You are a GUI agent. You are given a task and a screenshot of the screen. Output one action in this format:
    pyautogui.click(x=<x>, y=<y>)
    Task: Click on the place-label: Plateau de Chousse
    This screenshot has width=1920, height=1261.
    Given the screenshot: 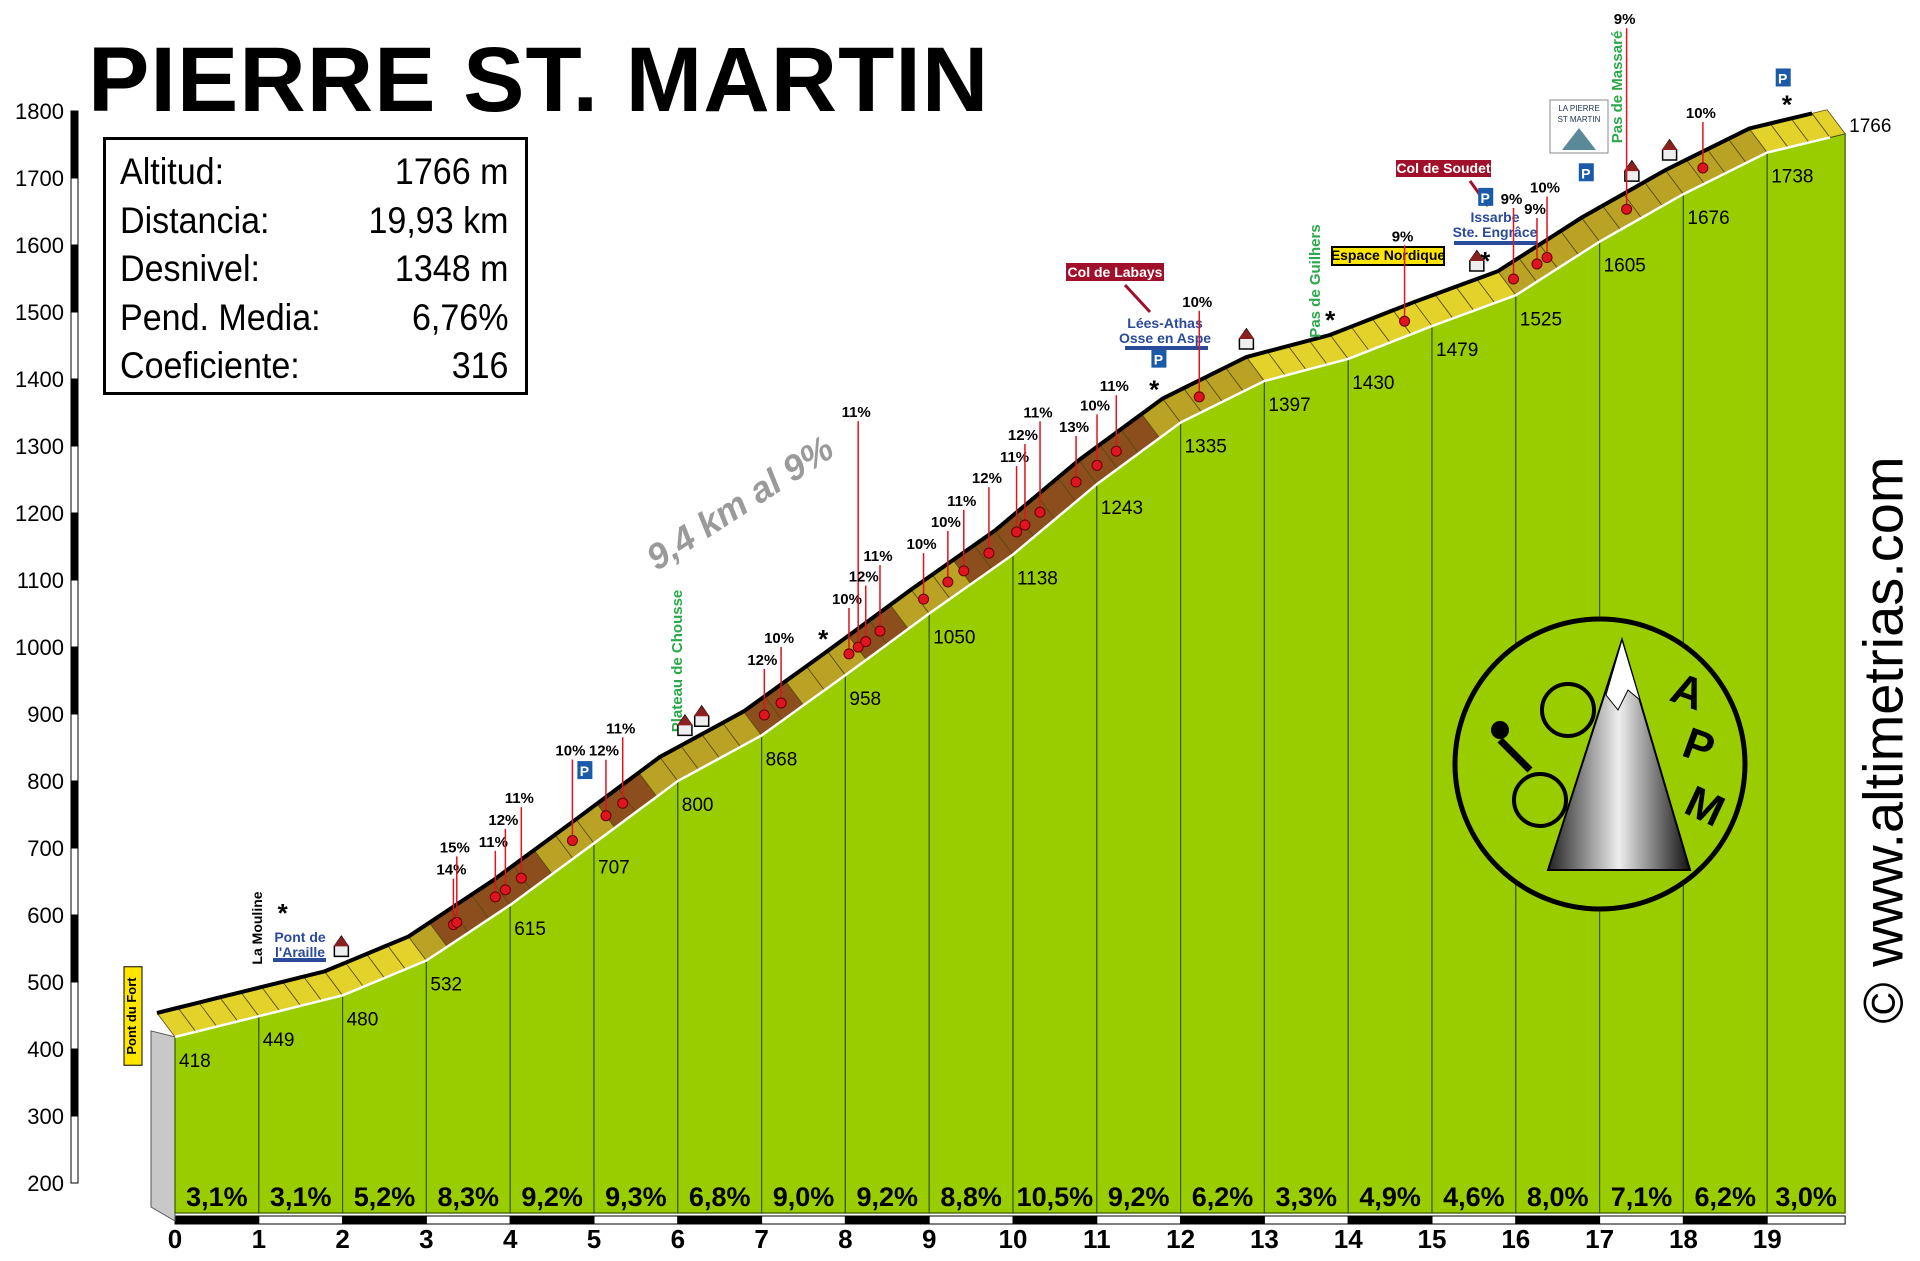 What is the action you would take?
    pyautogui.click(x=677, y=661)
    